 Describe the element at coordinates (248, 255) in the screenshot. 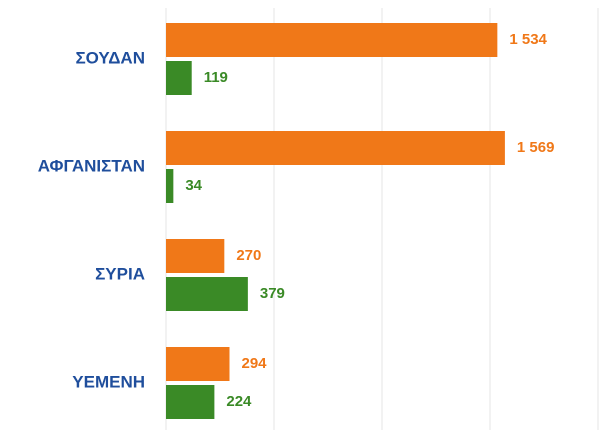

I see `value-label: 270` at that location.